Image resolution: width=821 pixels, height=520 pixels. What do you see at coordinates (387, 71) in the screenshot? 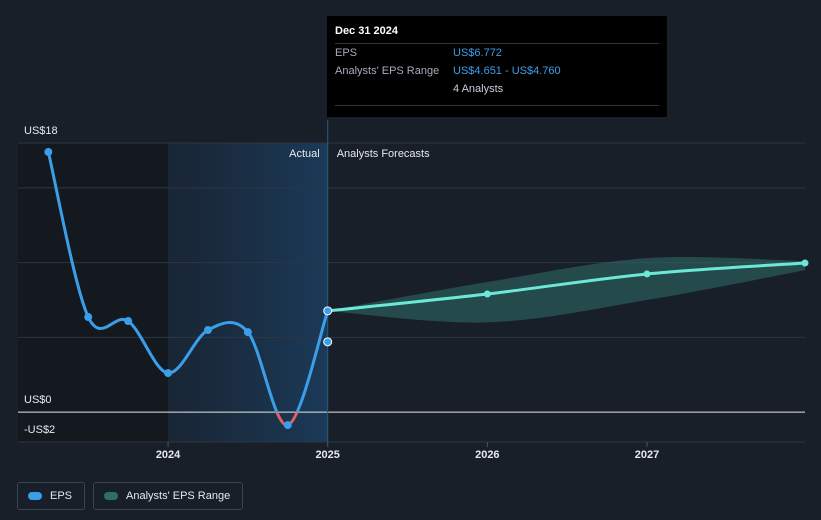
I see `tooltip-label: Analysts' EPS Range` at bounding box center [387, 71].